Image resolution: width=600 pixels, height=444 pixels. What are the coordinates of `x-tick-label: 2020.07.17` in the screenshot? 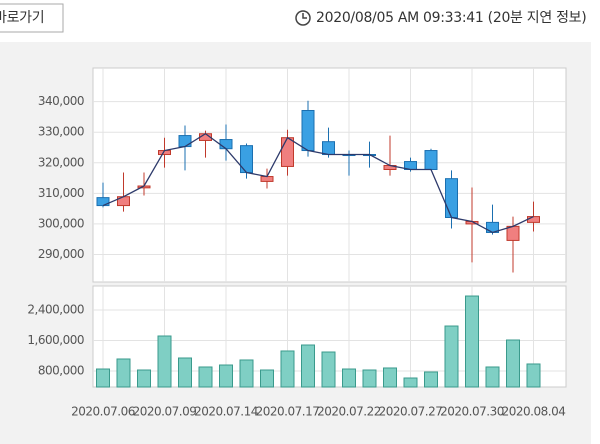 It's located at (288, 412).